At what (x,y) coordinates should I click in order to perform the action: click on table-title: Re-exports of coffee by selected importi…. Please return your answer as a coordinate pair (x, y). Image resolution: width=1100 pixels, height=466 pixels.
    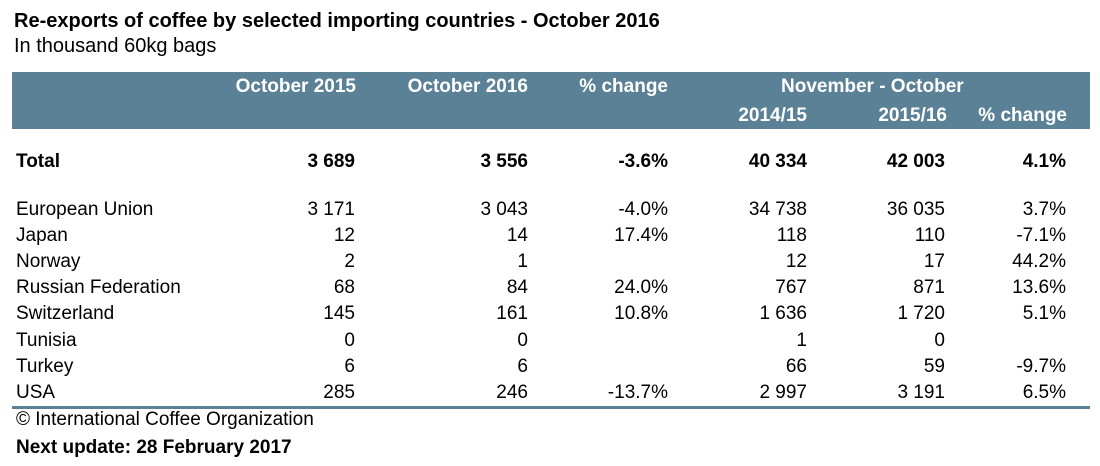
    Looking at the image, I should click on (337, 21).